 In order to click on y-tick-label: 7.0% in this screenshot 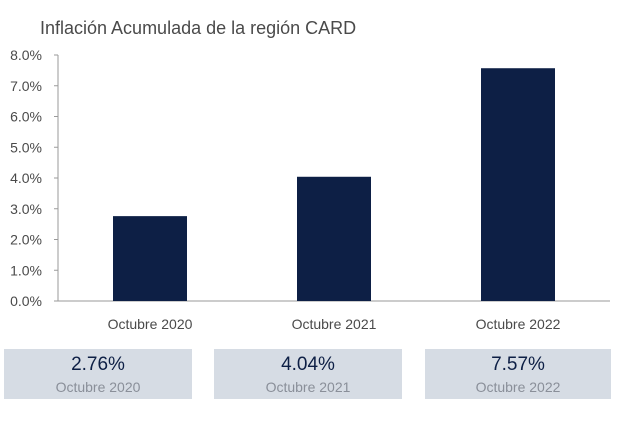, I will do `click(26, 86)`.